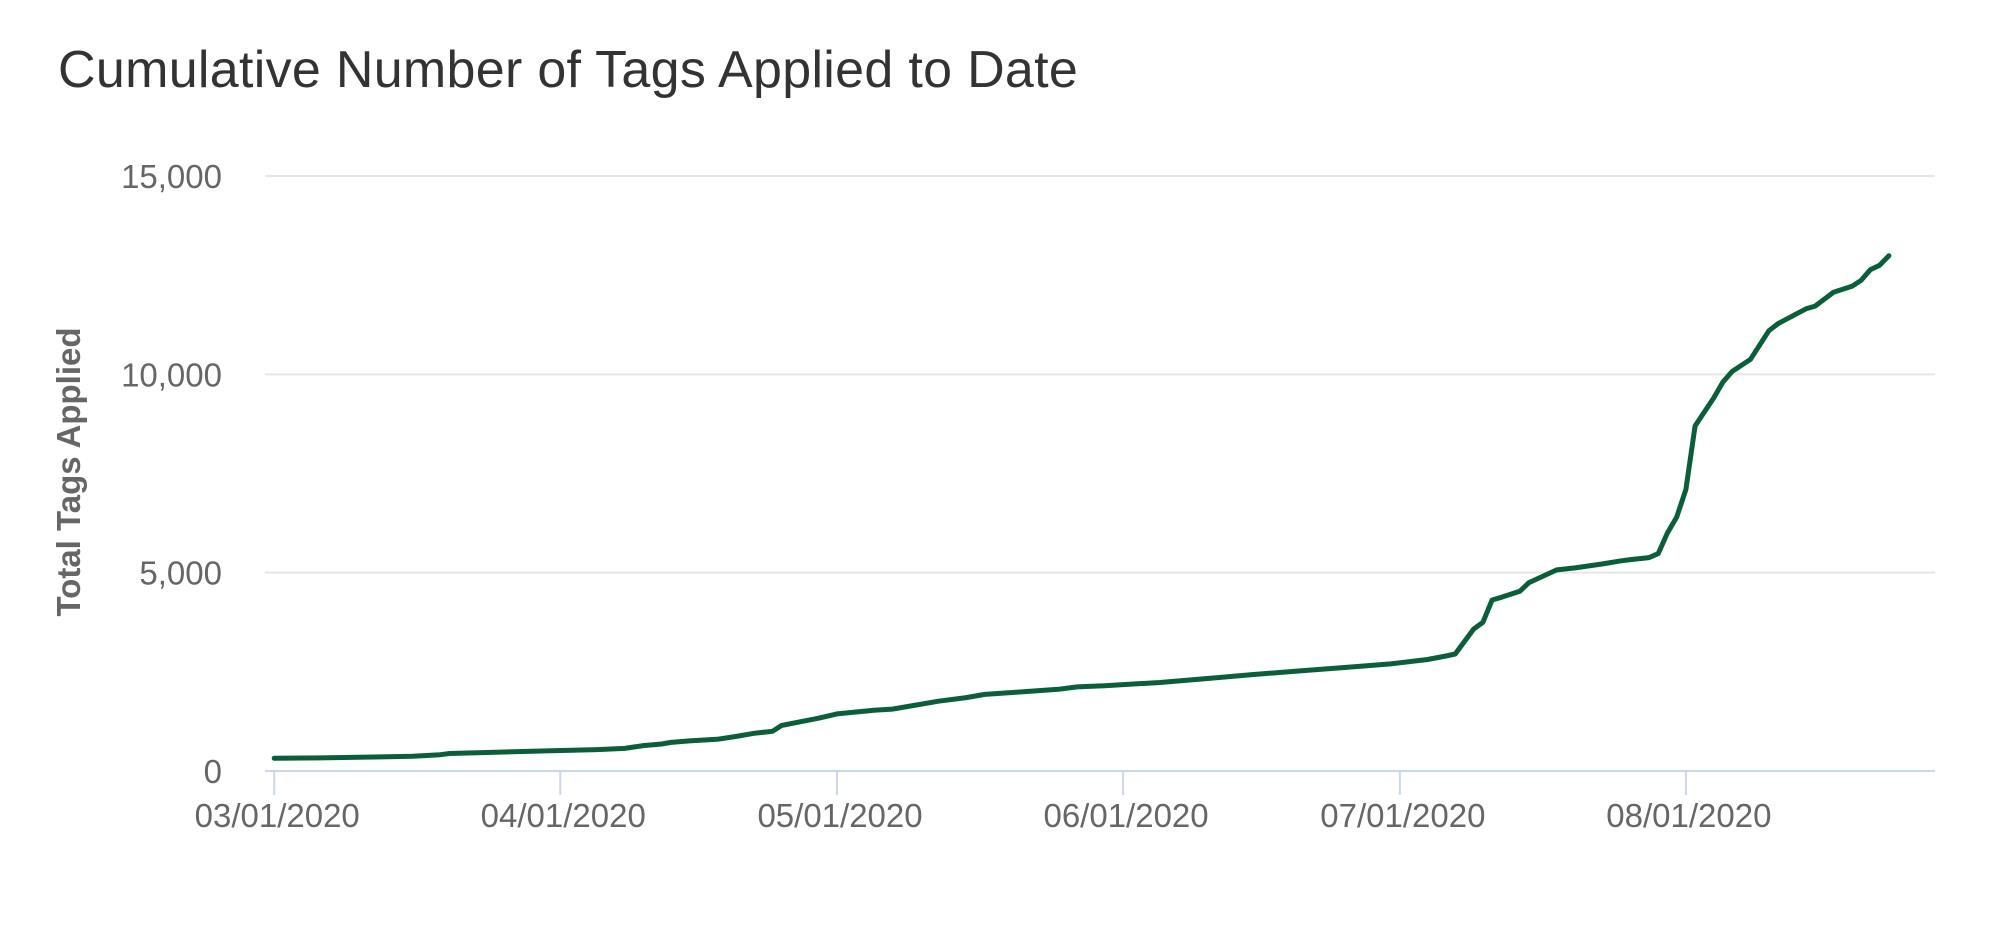 This screenshot has width=2001, height=934. Describe the element at coordinates (1688, 815) in the screenshot. I see `x-tick-label: 08/01/2020` at that location.